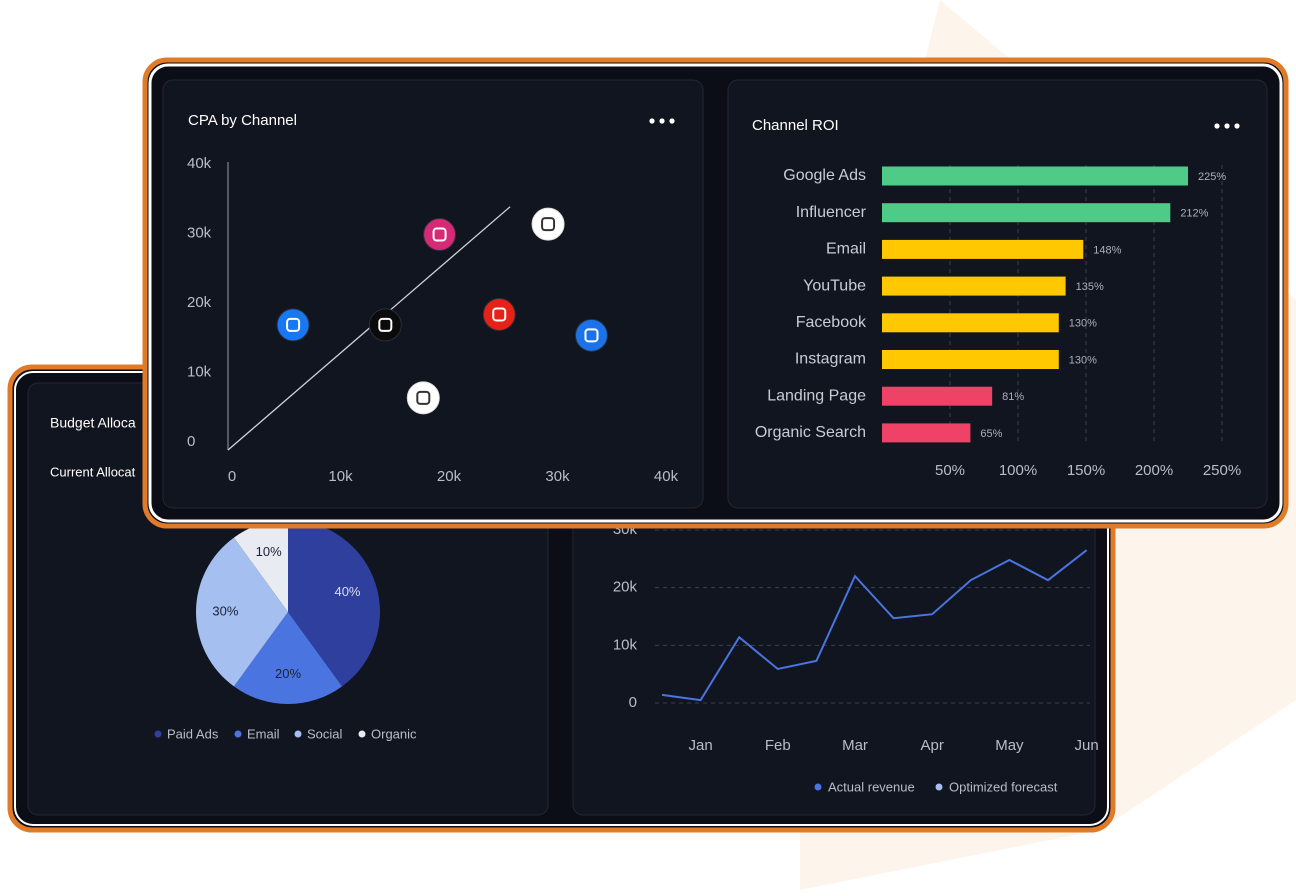  Describe the element at coordinates (1003, 786) in the screenshot. I see `legend-label: Optimized forecast` at that location.